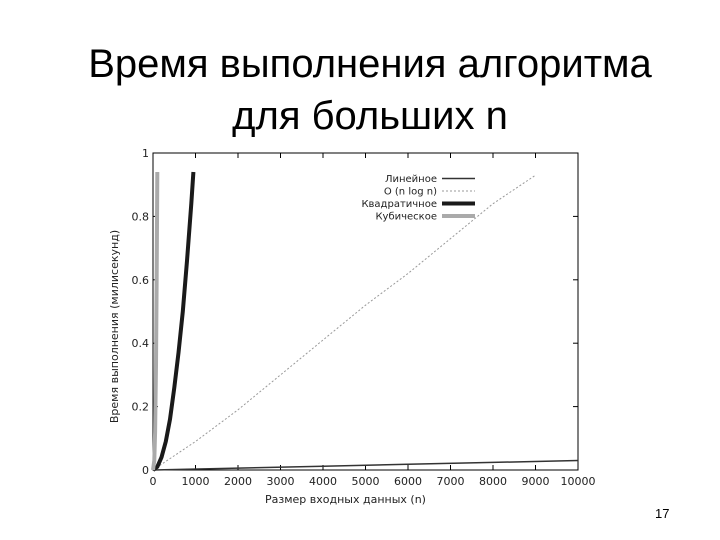  Describe the element at coordinates (408, 481) in the screenshot. I see `x-tick-label: 6000` at that location.